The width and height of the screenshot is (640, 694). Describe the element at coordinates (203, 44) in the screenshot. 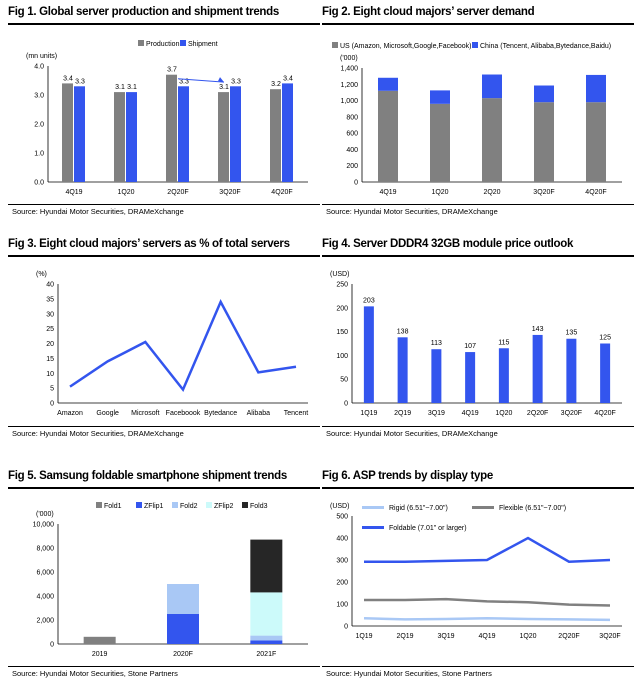

I see `legend-label: Shipment` at that location.